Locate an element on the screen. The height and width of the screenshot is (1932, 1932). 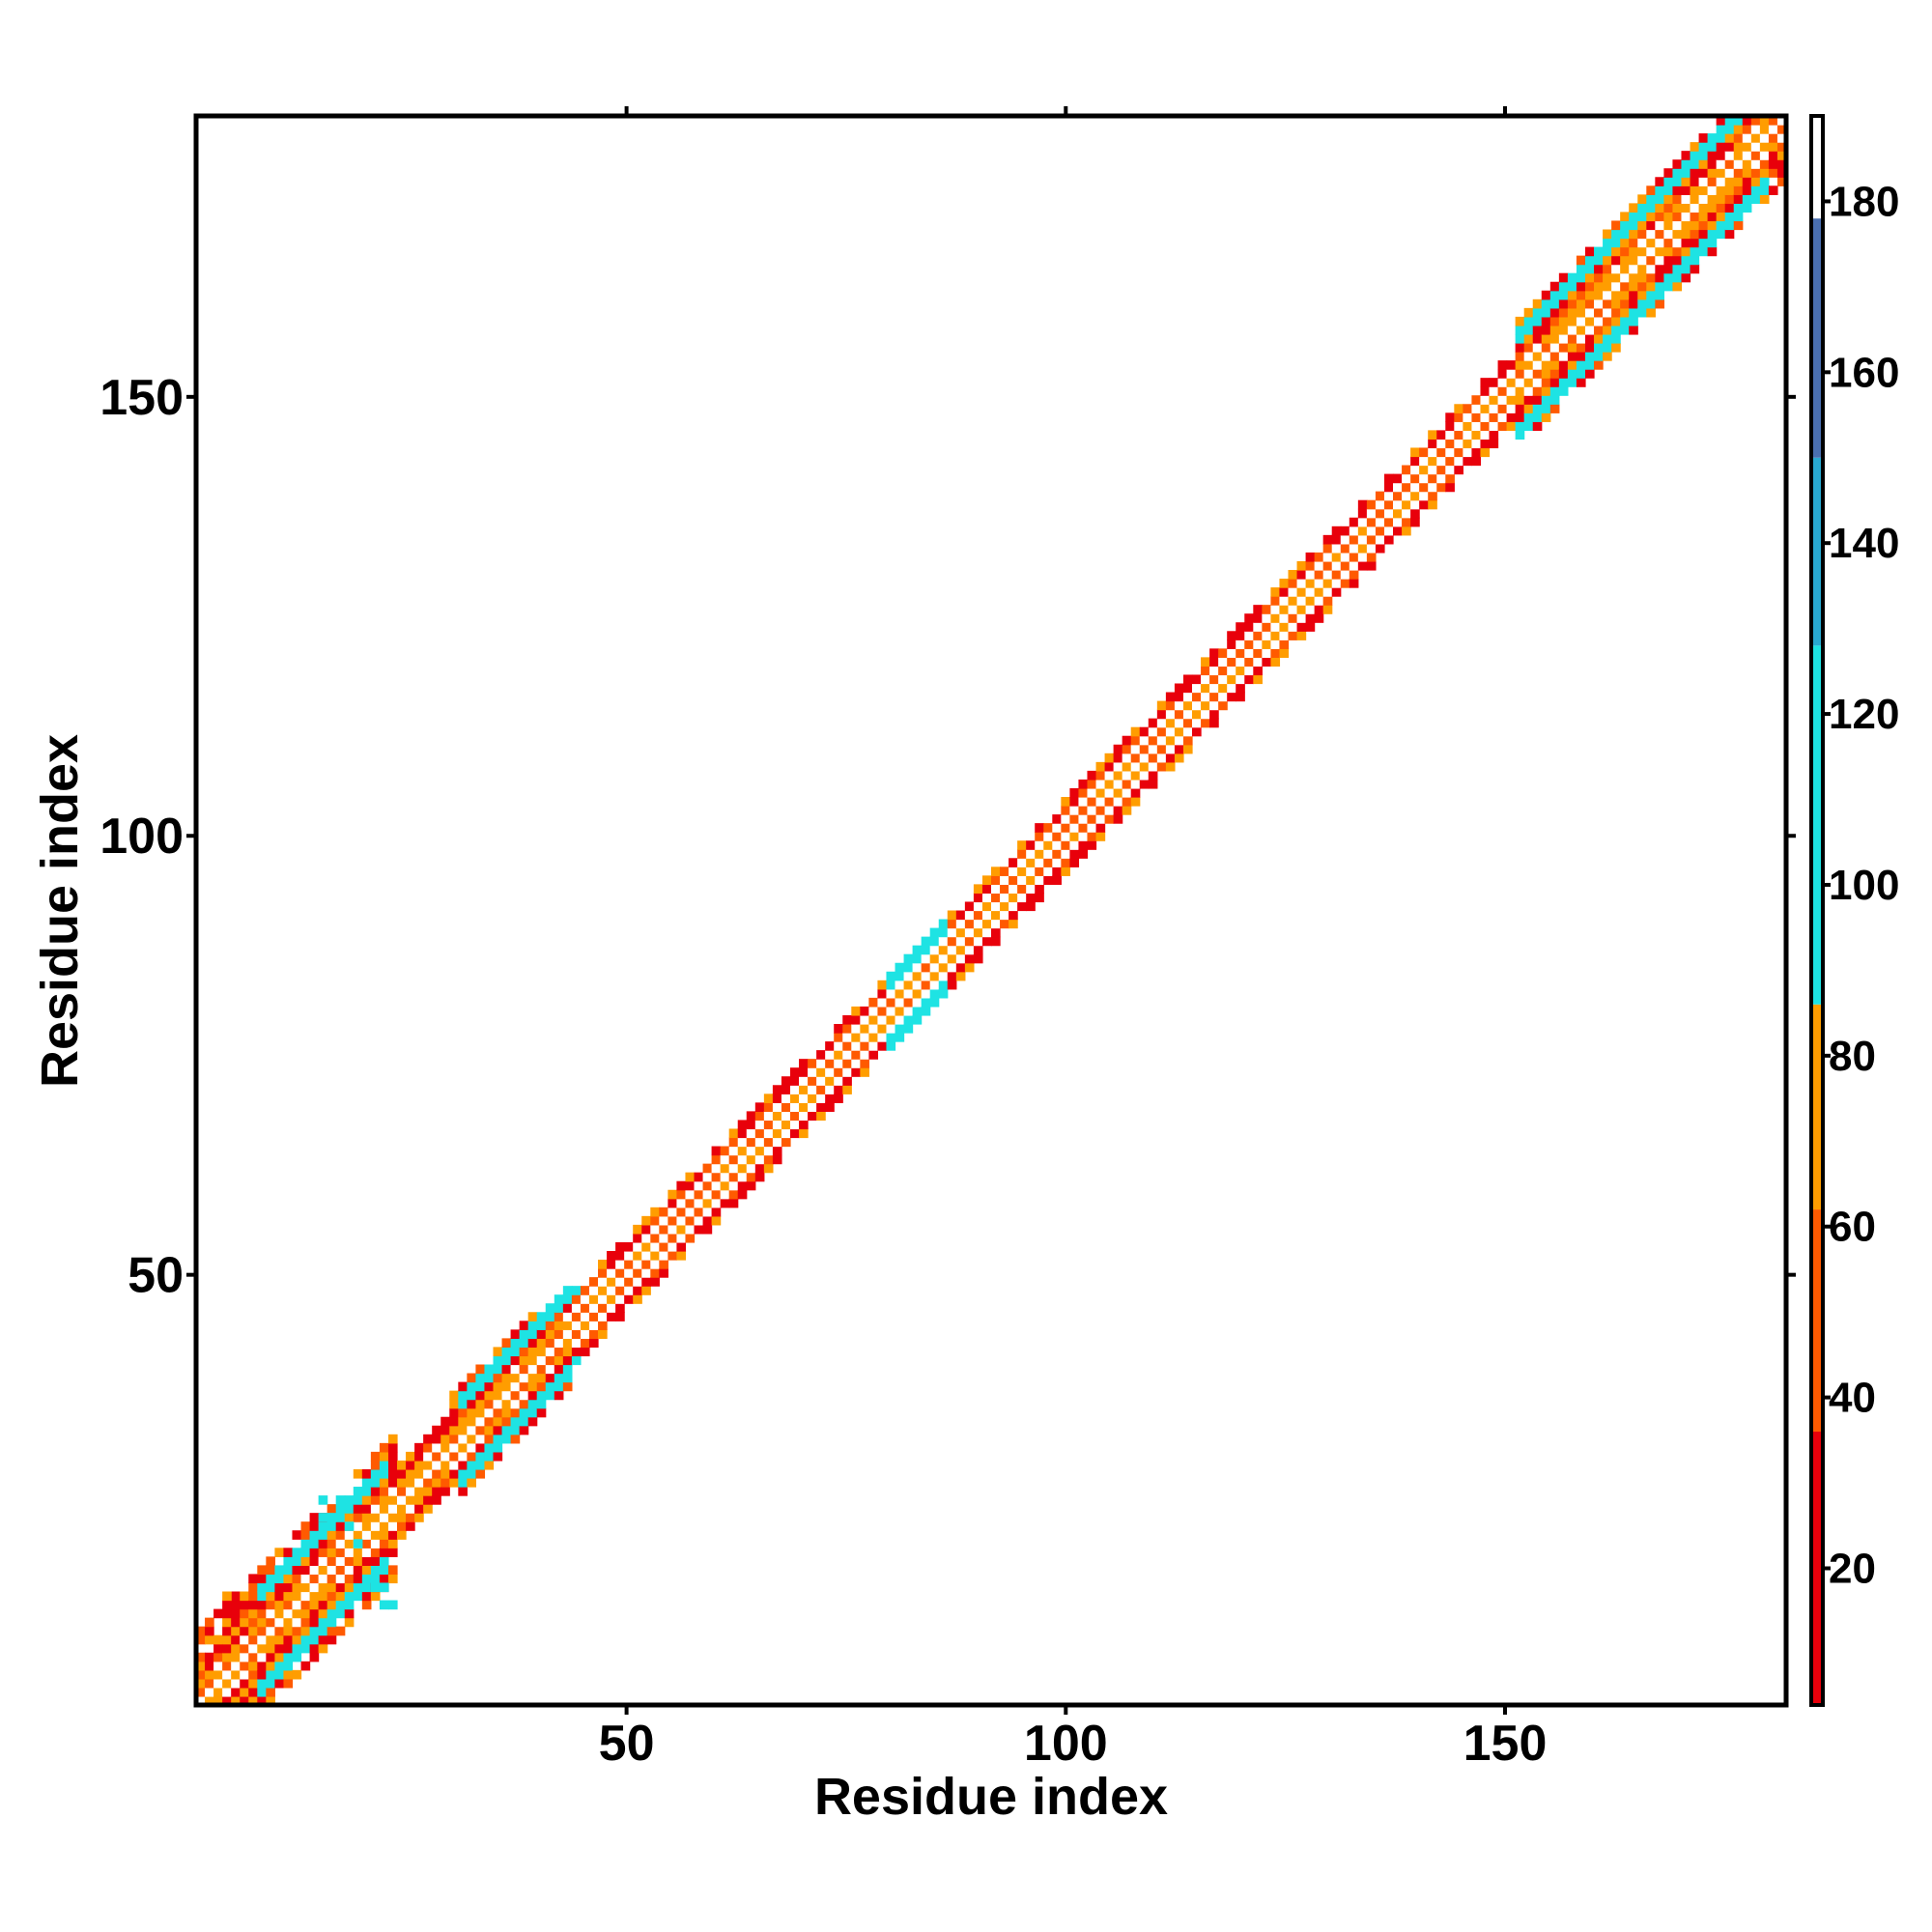
colorbar-tick-label: 180 is located at coordinates (1864, 201).